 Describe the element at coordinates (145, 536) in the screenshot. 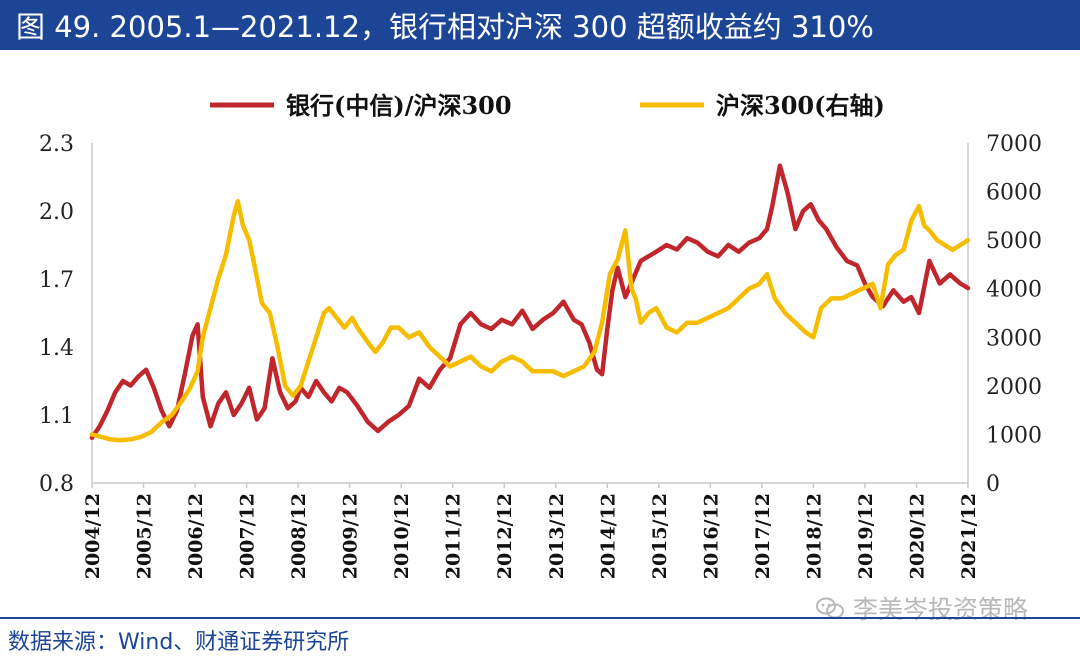

I see `x-tick-label: 2005/12` at that location.